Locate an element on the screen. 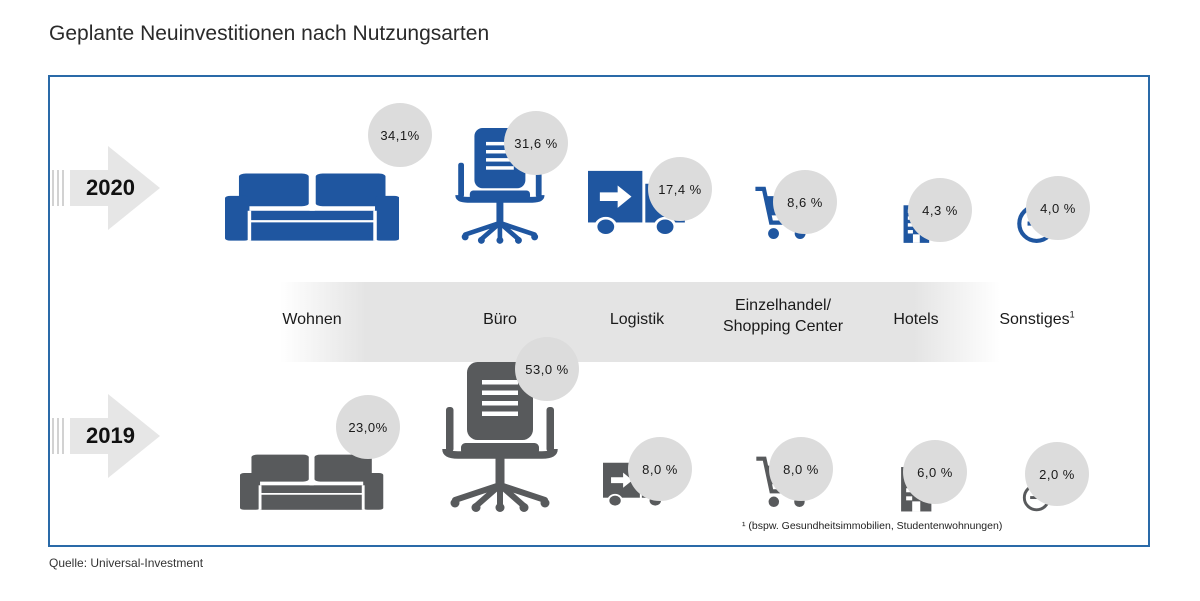  value-label: 4,0 % is located at coordinates (1058, 208).